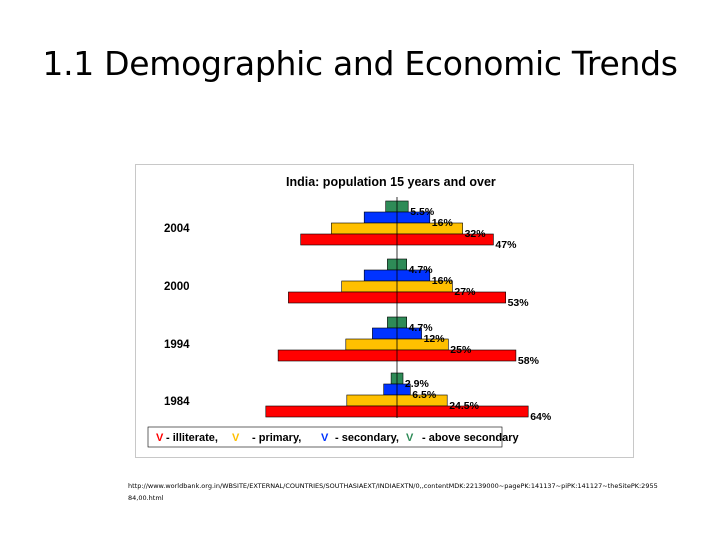 This screenshot has height=540, width=720. Describe the element at coordinates (236, 438) in the screenshot. I see `legend-symbol-primary: V` at that location.